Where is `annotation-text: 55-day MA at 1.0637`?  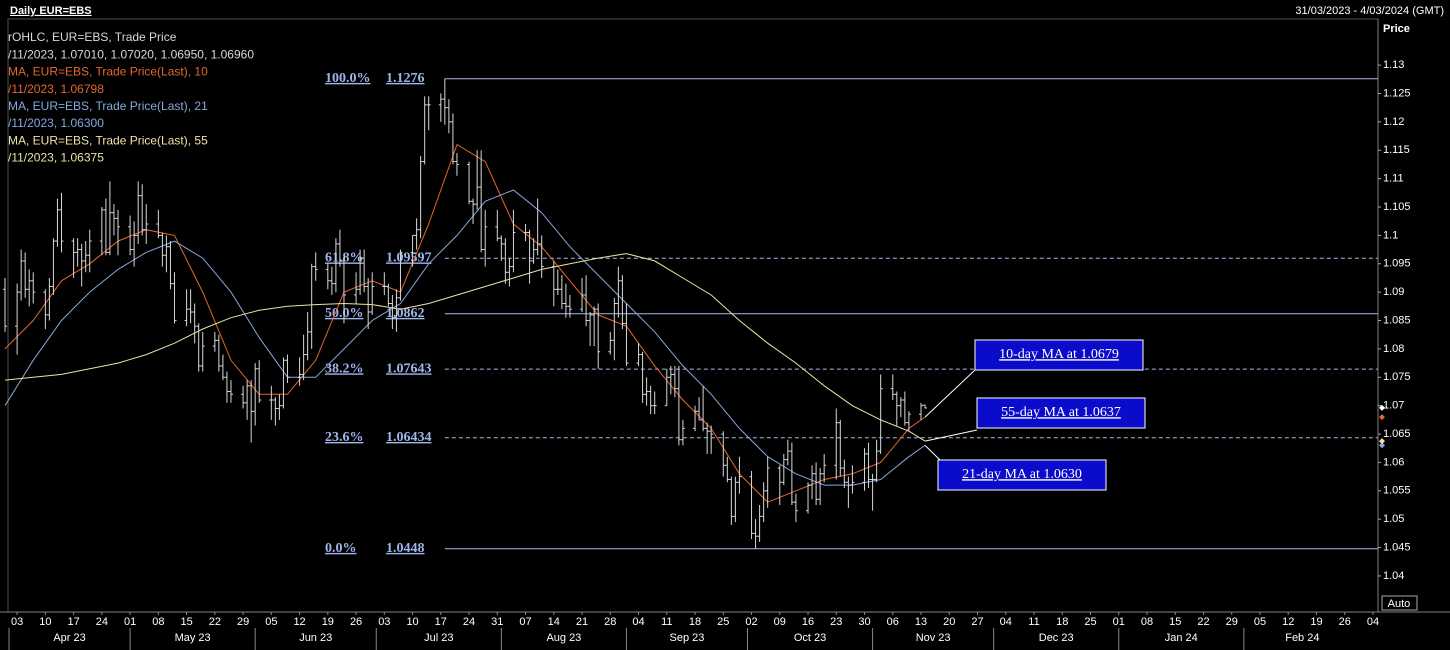 annotation-text: 55-day MA at 1.0637 is located at coordinates (1061, 412).